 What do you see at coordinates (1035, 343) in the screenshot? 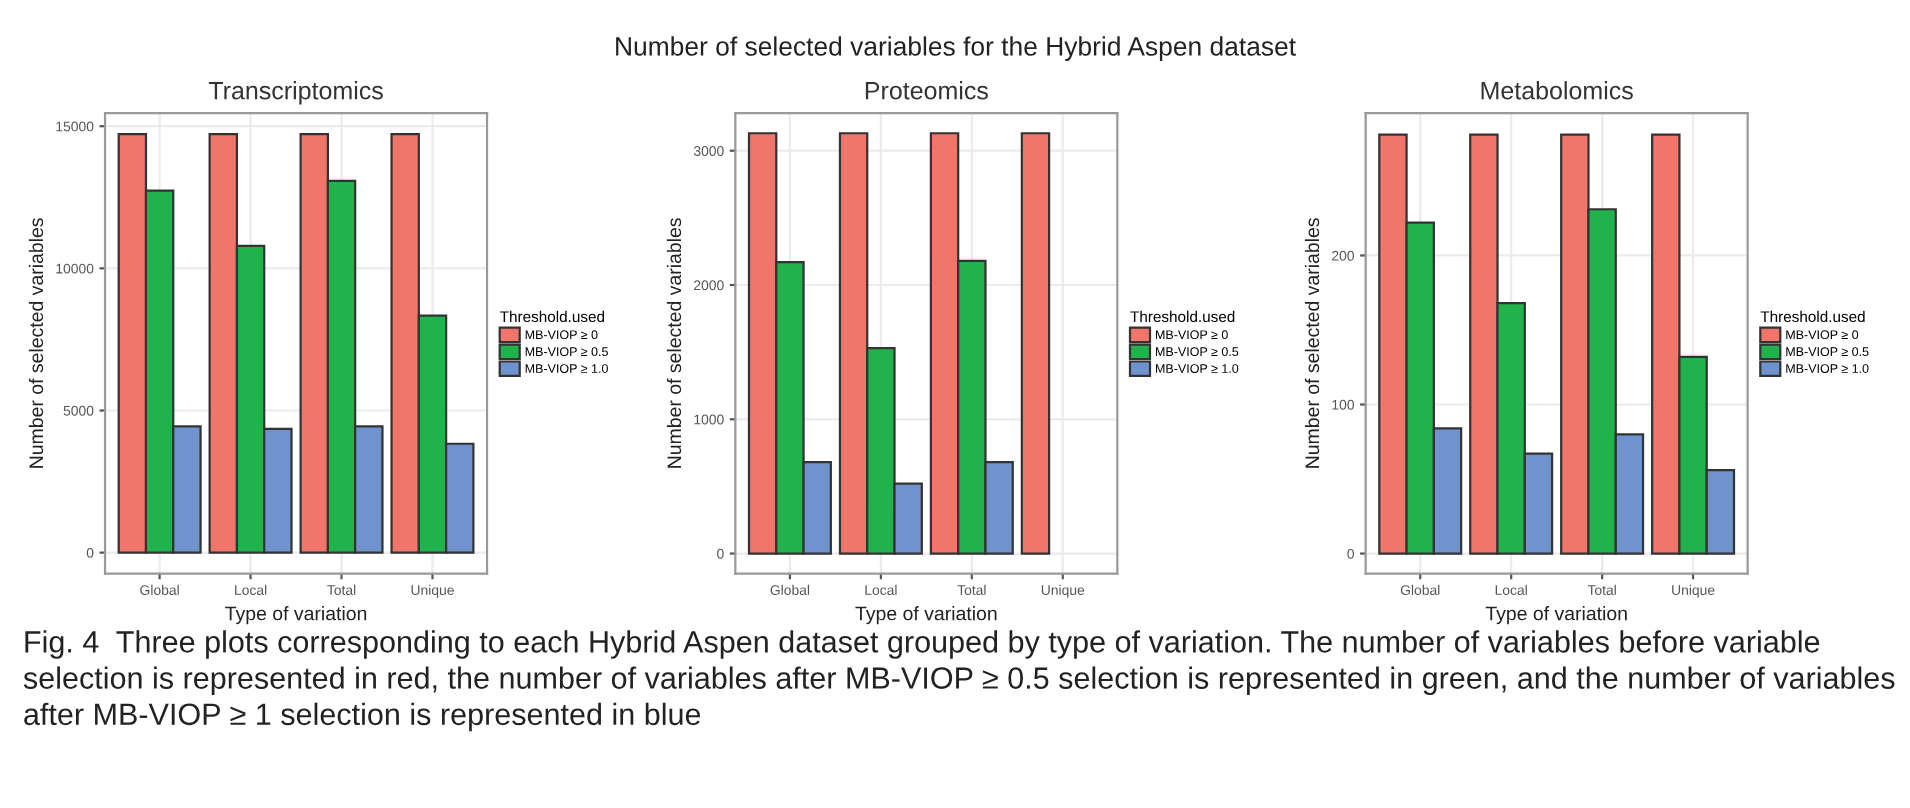
I see `bar` at bounding box center [1035, 343].